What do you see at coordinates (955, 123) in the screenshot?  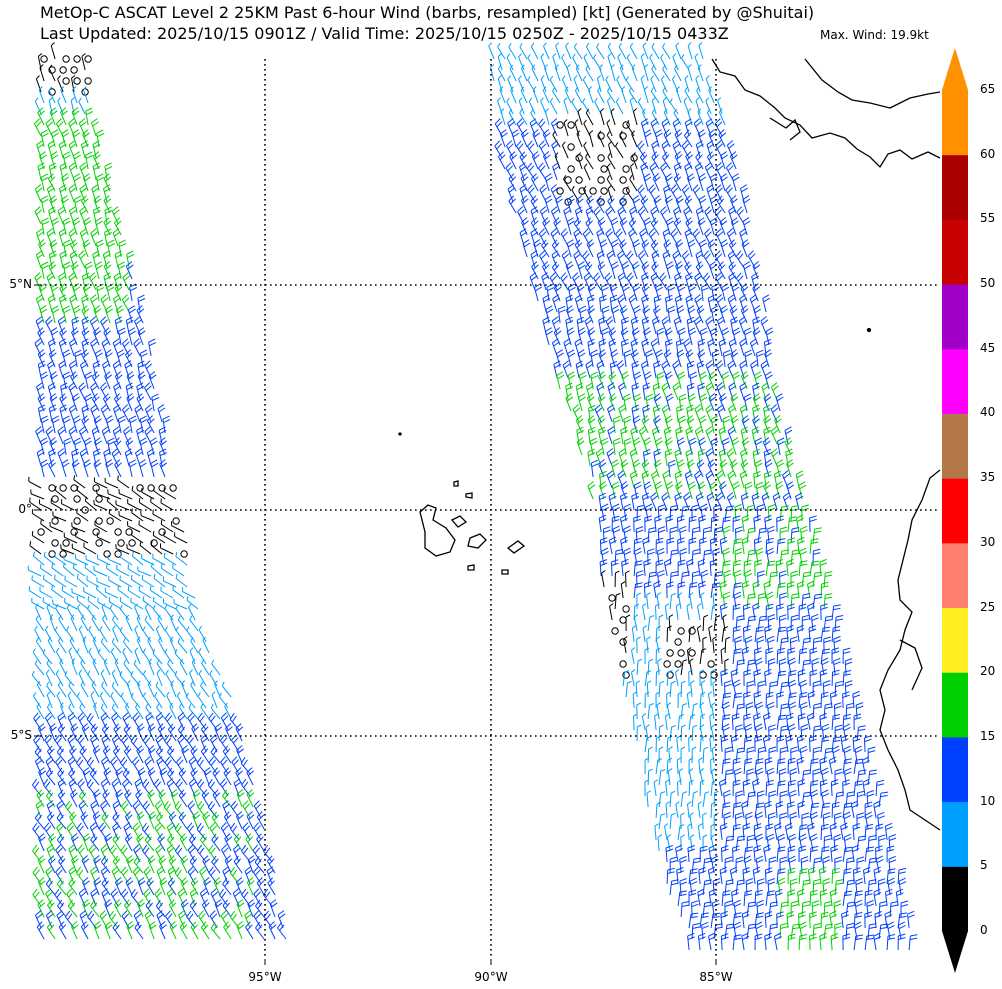 I see `colorbar-segment` at bounding box center [955, 123].